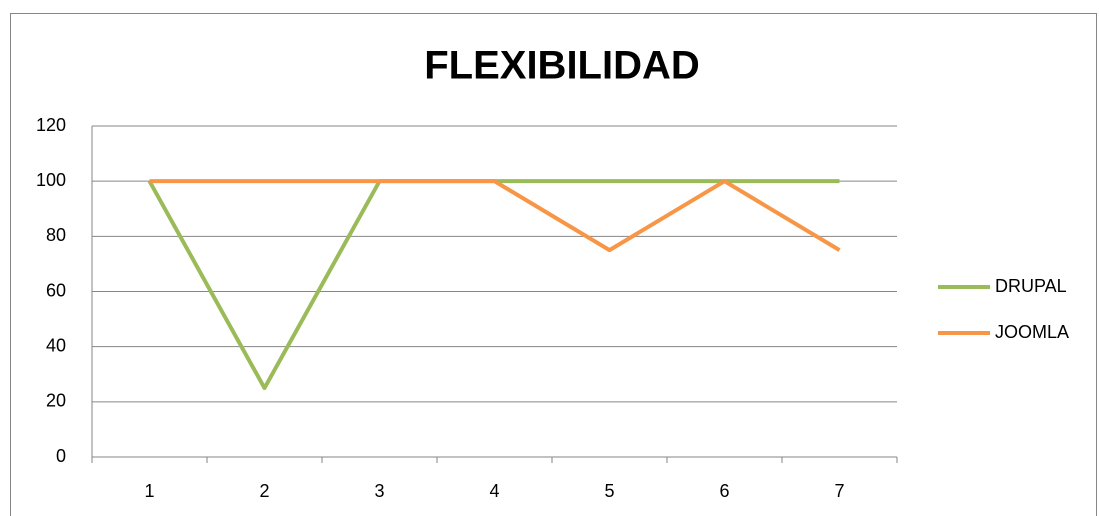 This screenshot has width=1099, height=516. Describe the element at coordinates (56, 401) in the screenshot. I see `y-tick-label: 20` at that location.